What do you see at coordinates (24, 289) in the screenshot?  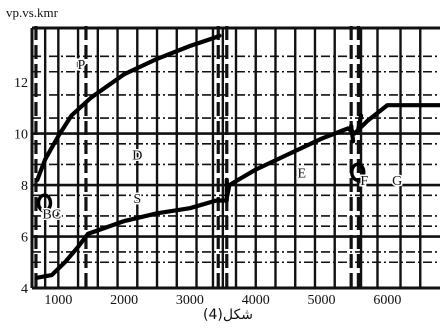 I see `y-tick-label: 4` at bounding box center [24, 289].